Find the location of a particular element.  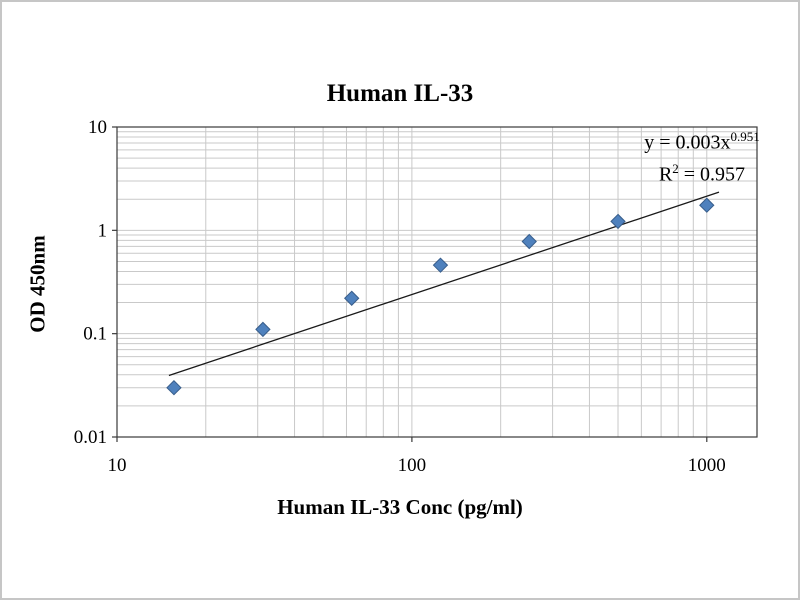

y-tick-label: 10 is located at coordinates (97, 127).